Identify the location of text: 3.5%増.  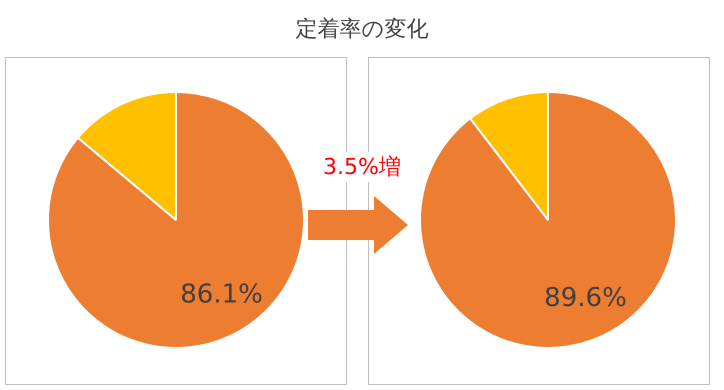
(362, 167).